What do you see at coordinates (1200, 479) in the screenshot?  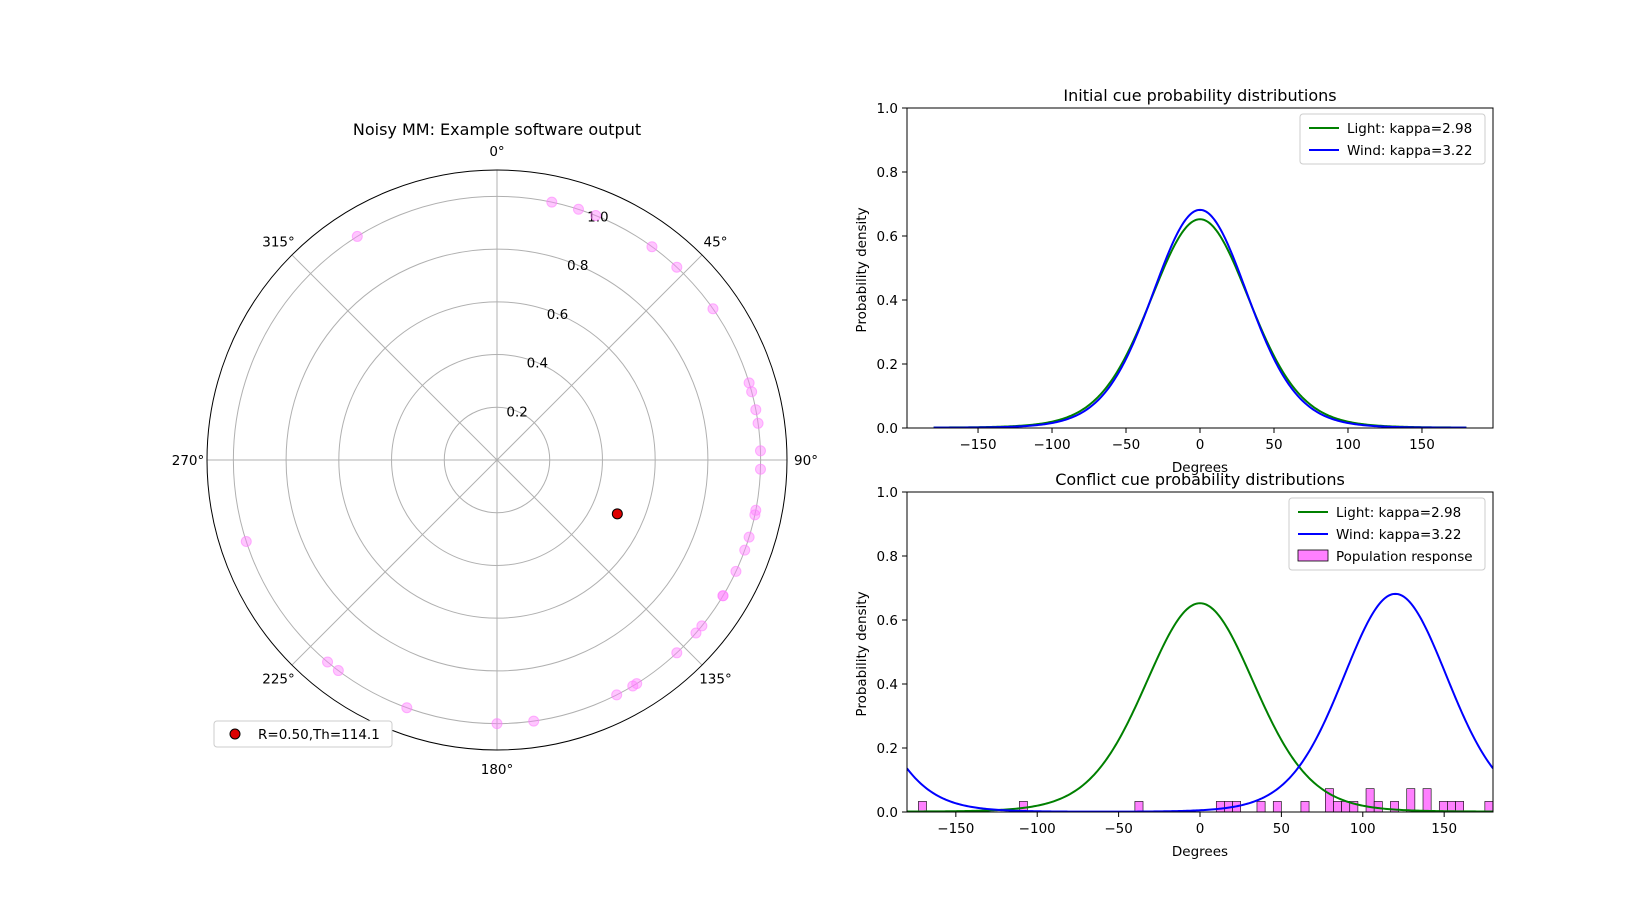 I see `conflict-plot-title: Conflict cue probability distributions` at bounding box center [1200, 479].